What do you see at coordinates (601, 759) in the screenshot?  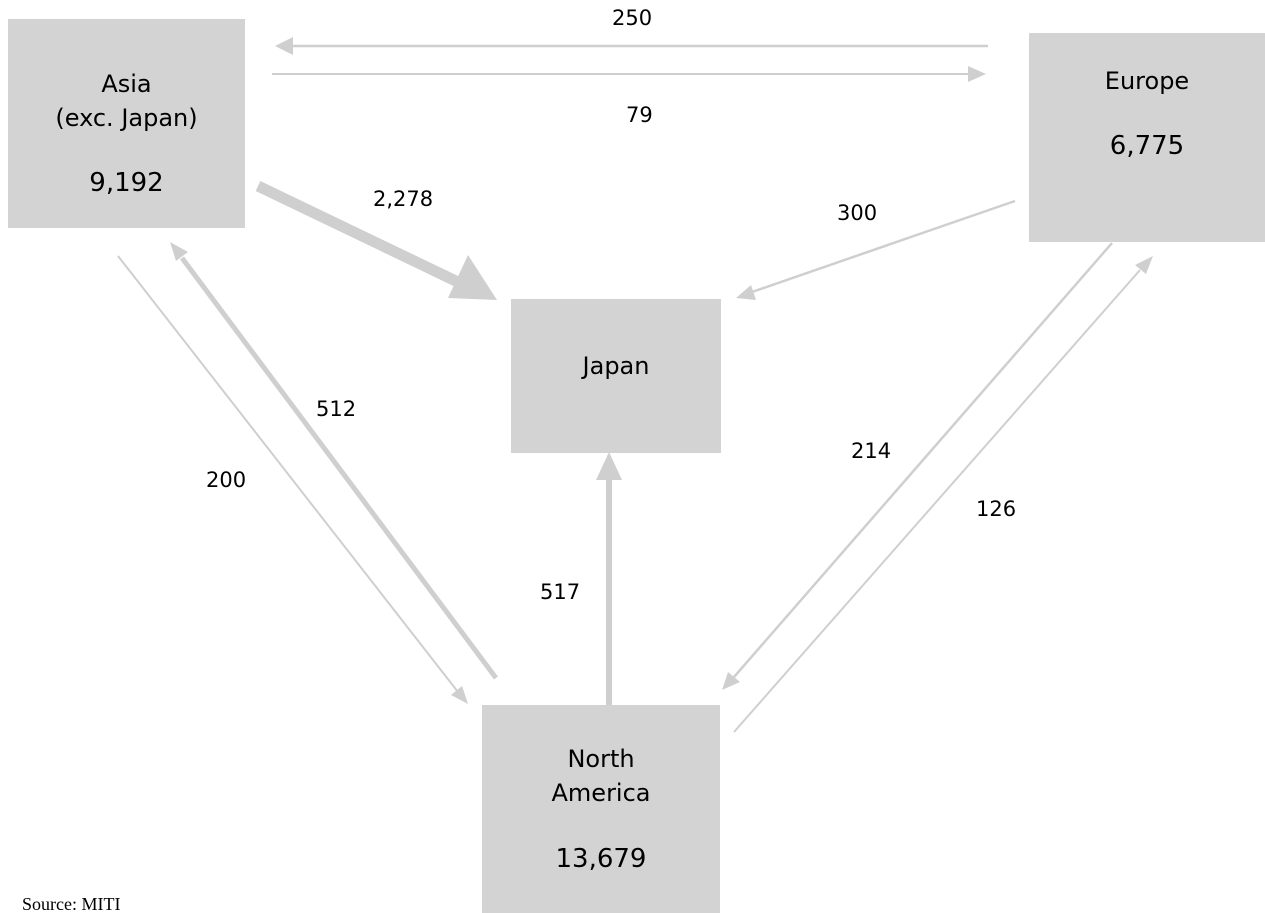 I see `region-north-america-name: North` at bounding box center [601, 759].